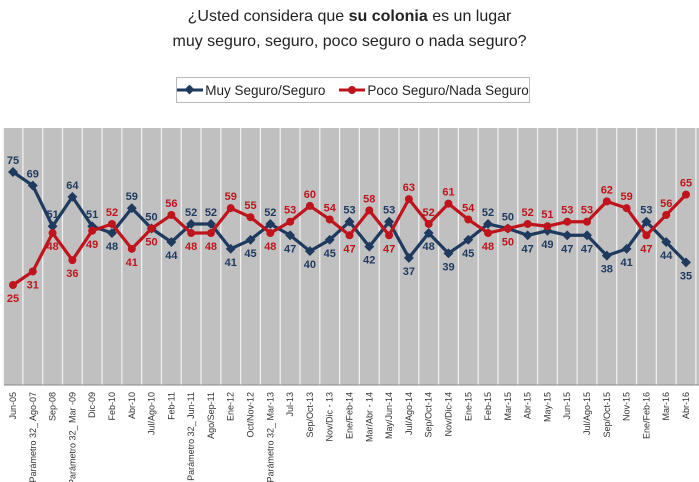  Describe the element at coordinates (310, 415) in the screenshot. I see `x-tick-label: Sep/Oct-13` at that location.